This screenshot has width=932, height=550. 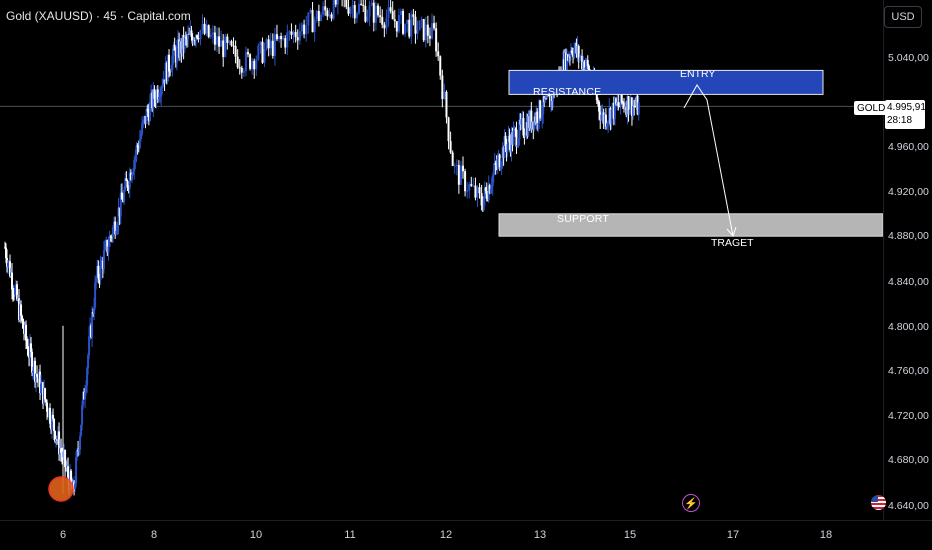 I want to click on price-tick: 4.720,00, so click(x=908, y=416).